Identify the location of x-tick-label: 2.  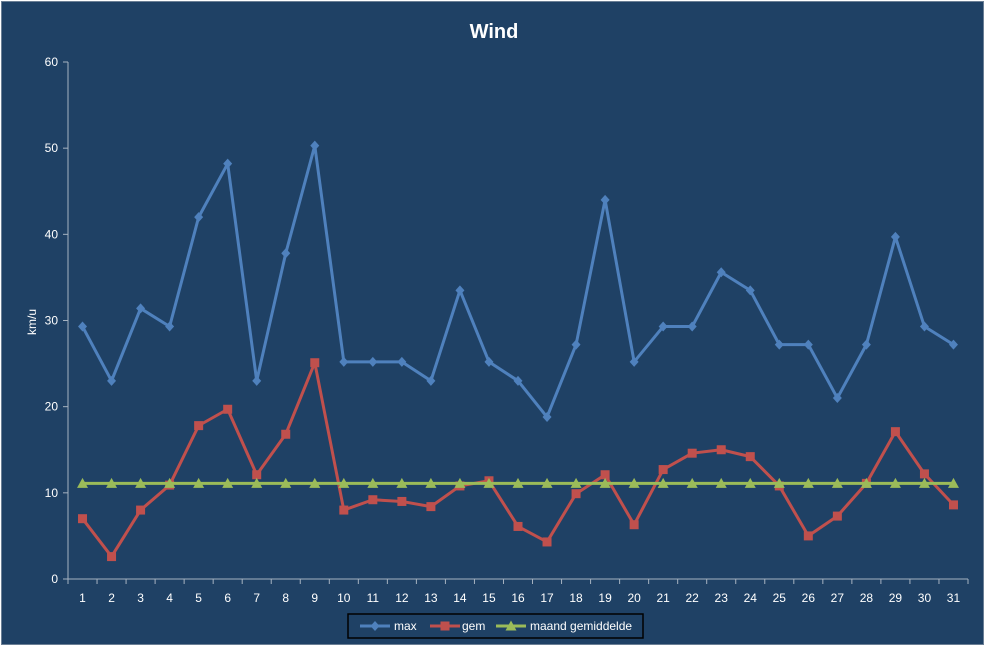
(111, 598).